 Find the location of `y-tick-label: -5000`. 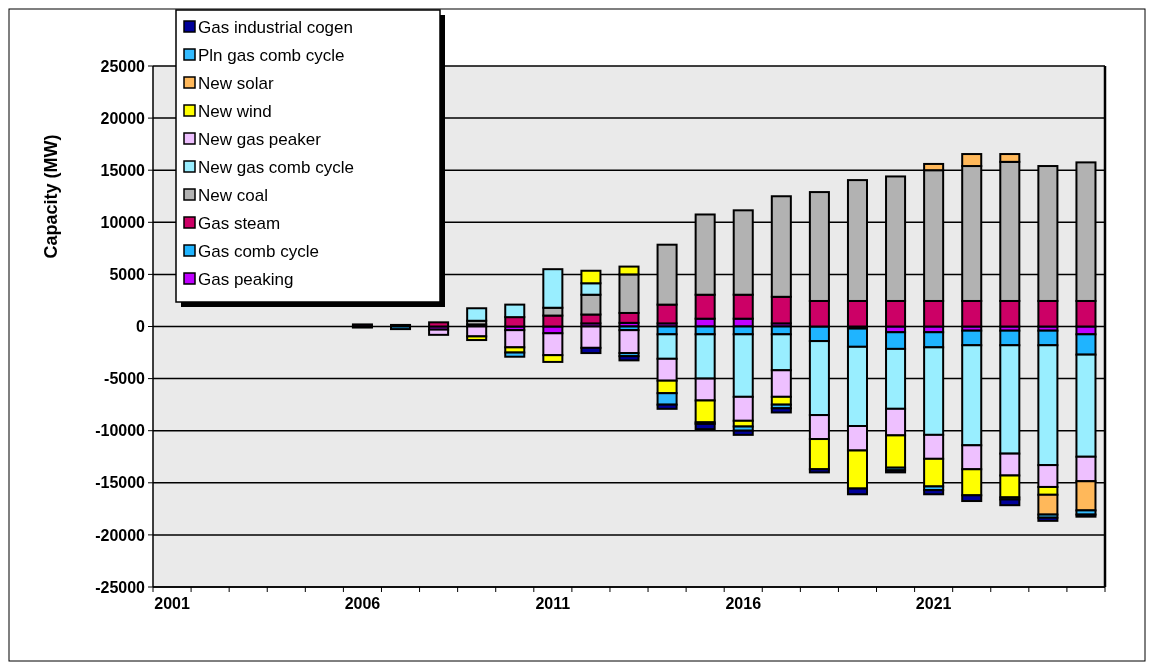

y-tick-label: -5000 is located at coordinates (125, 379).